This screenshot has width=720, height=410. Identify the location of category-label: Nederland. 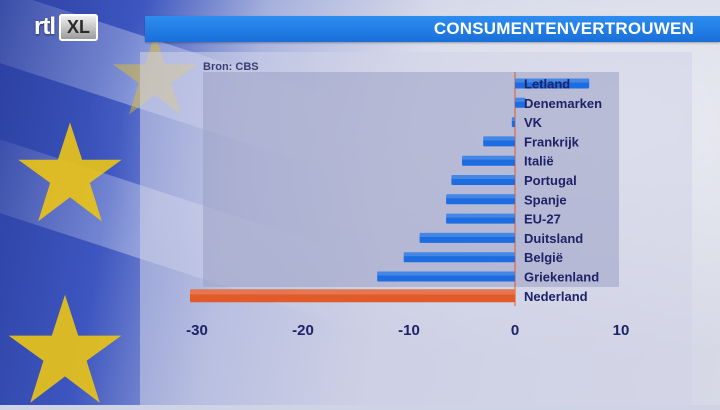
(556, 296).